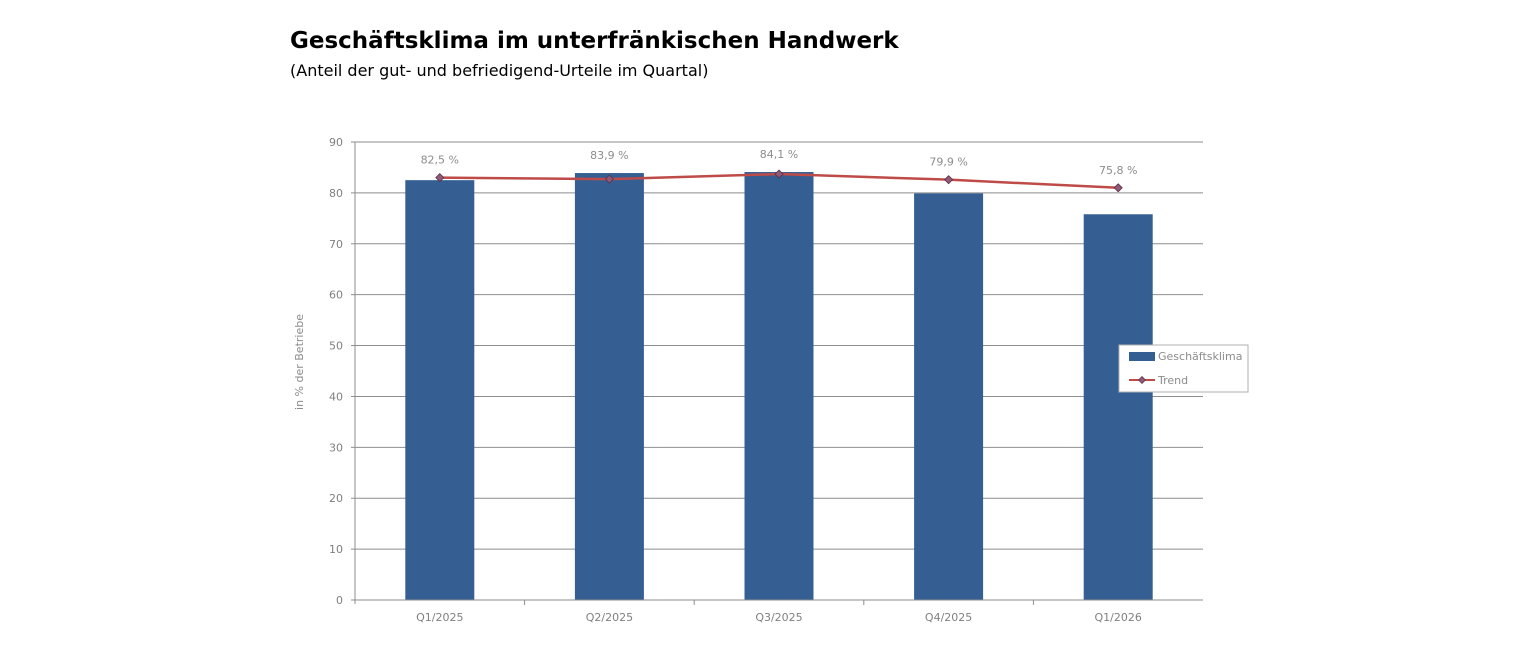  I want to click on data-label: 84,1 %, so click(779, 154).